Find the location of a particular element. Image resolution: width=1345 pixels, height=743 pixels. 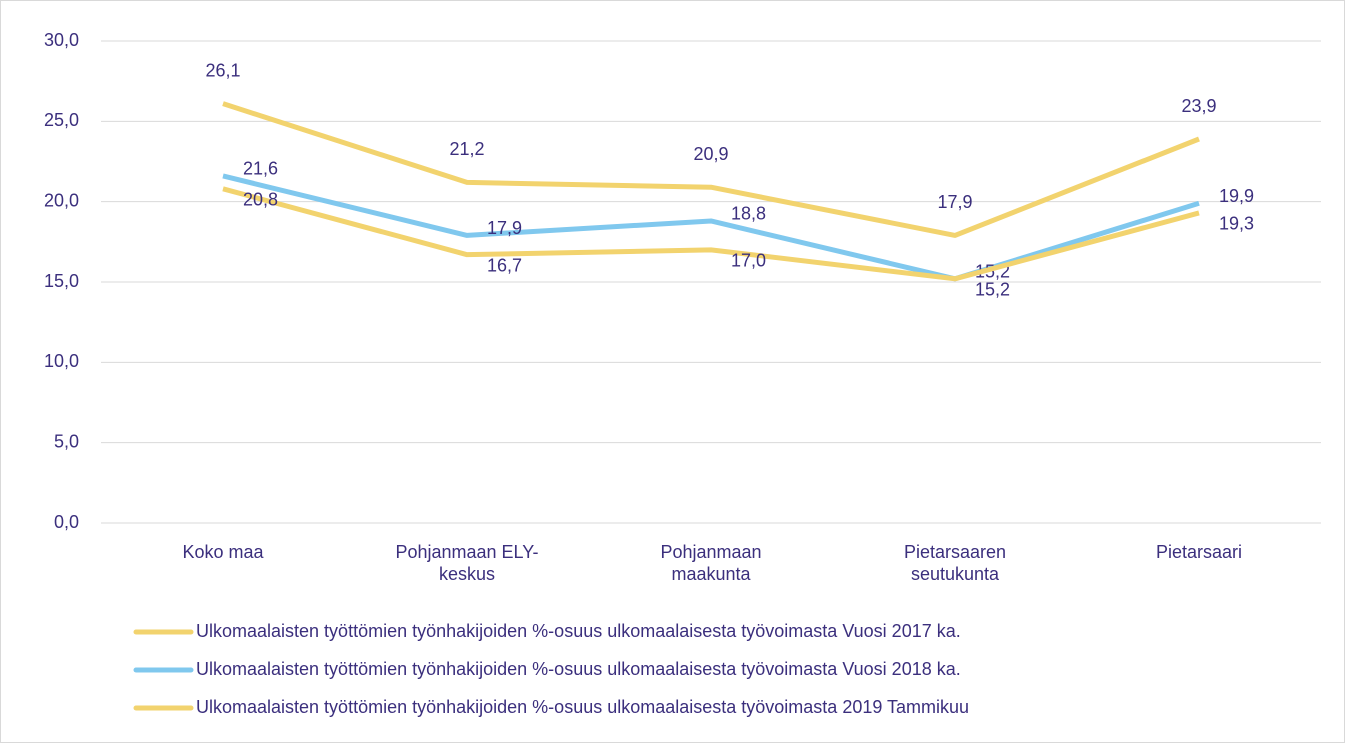

x-tick-label: Pietarsaaren seutukunta is located at coordinates (955, 563).